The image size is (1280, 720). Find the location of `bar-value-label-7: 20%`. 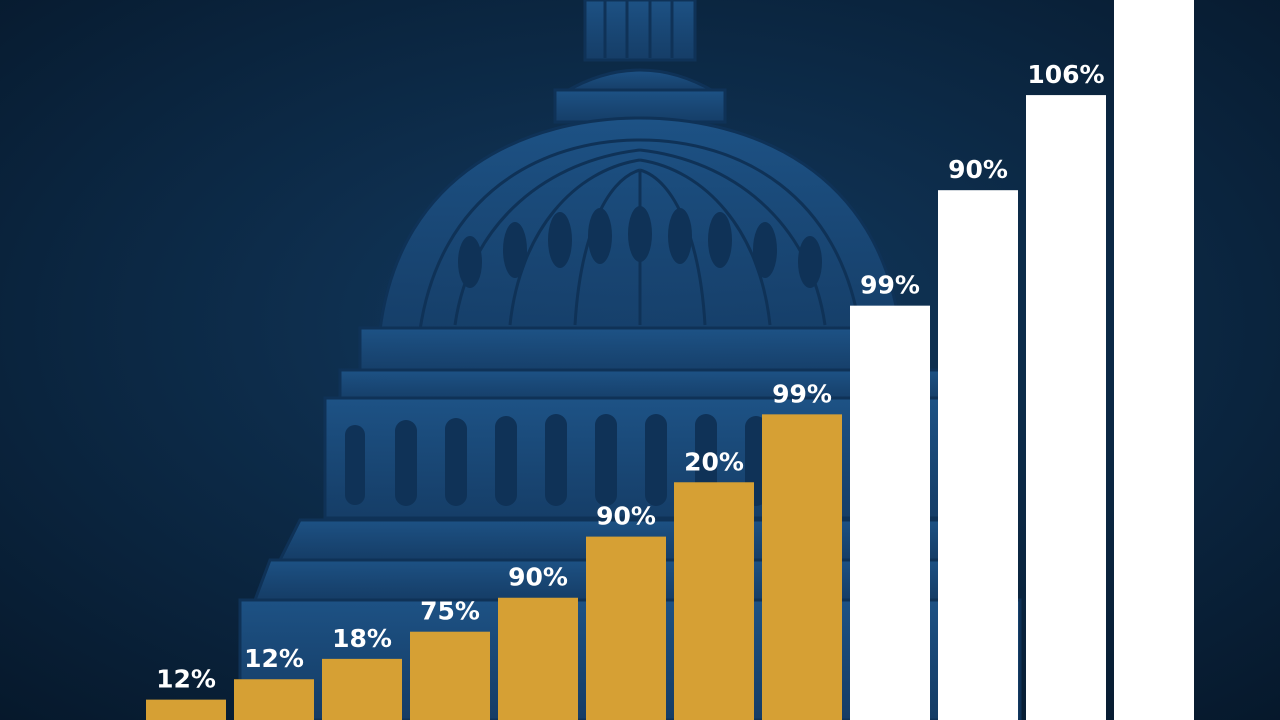

bar-value-label-7: 20% is located at coordinates (714, 461).